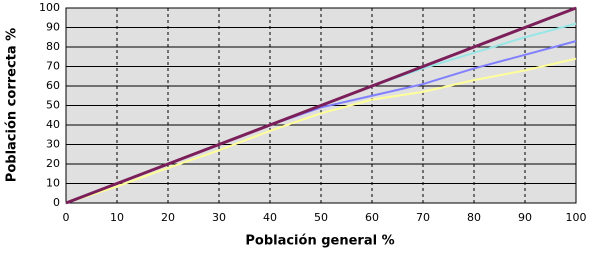 This screenshot has width=593, height=254. I want to click on x-axis-label: Población general %, so click(319, 241).